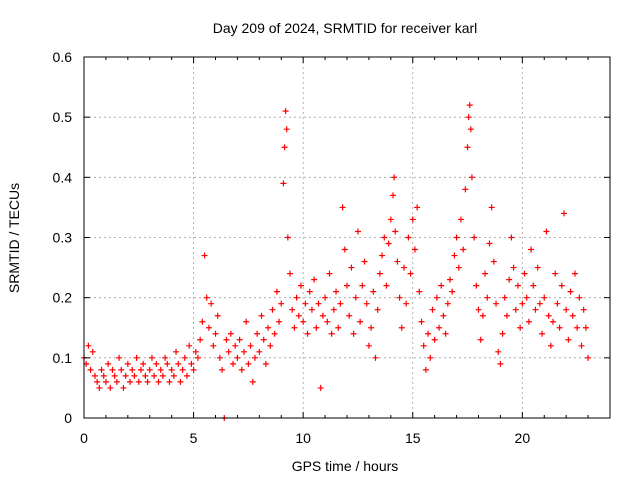  I want to click on x-tick-label: 15, so click(413, 438).